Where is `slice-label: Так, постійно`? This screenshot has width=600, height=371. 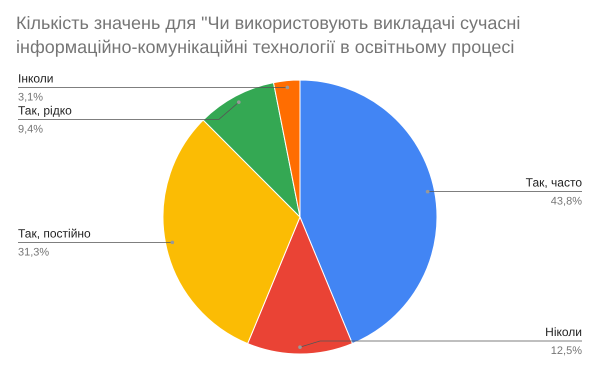 slice-label: Так, постійно is located at coordinates (55, 233).